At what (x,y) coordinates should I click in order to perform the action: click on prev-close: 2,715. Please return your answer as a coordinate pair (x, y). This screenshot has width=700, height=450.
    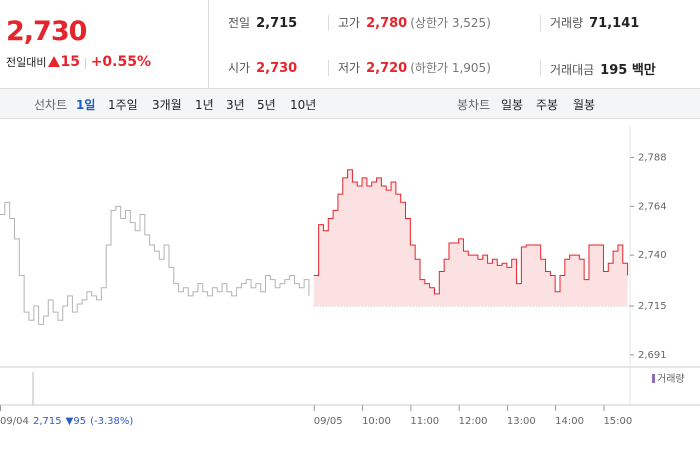
    Looking at the image, I should click on (47, 421).